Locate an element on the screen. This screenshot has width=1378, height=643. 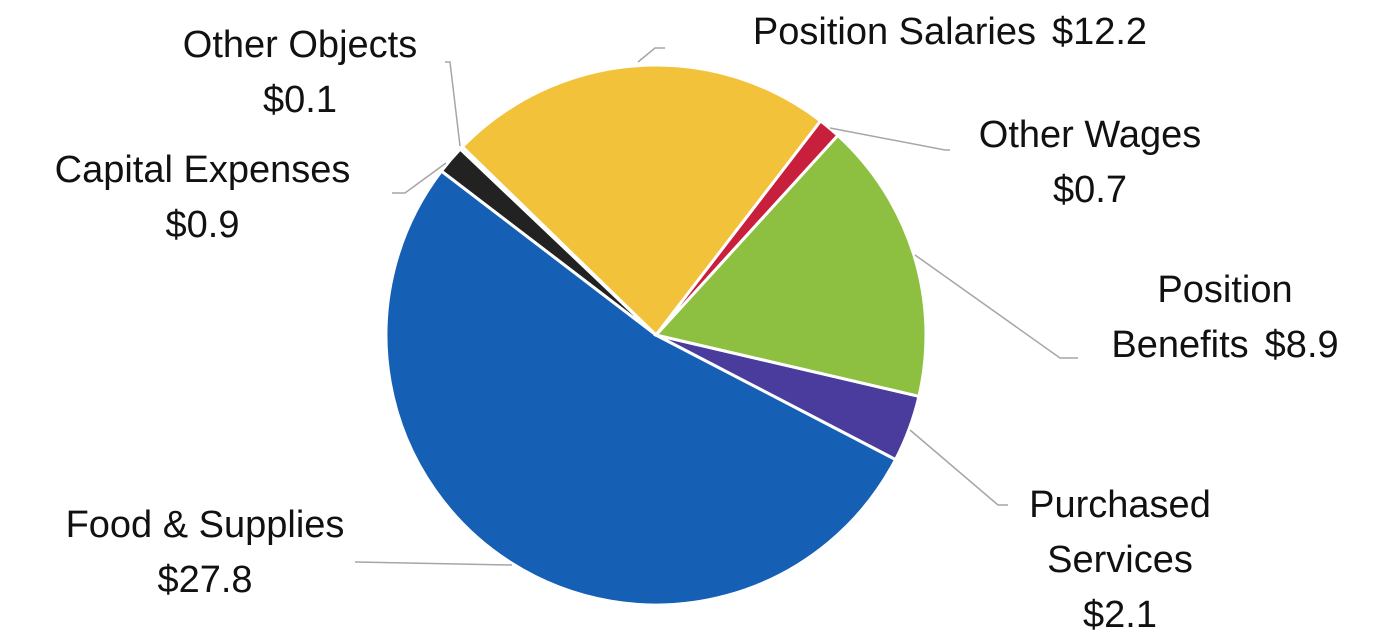
data-label: Capital Expenses $0.9 is located at coordinates (202, 198).